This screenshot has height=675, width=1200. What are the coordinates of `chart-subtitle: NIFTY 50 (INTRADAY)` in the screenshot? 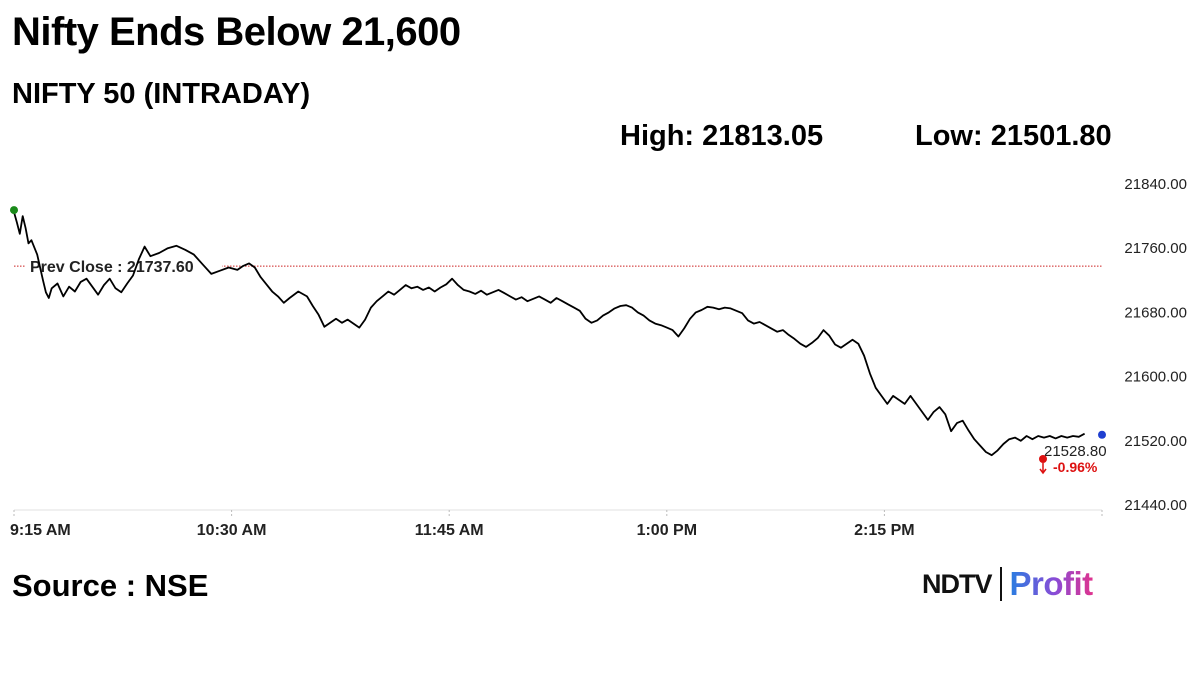 It's located at (161, 94).